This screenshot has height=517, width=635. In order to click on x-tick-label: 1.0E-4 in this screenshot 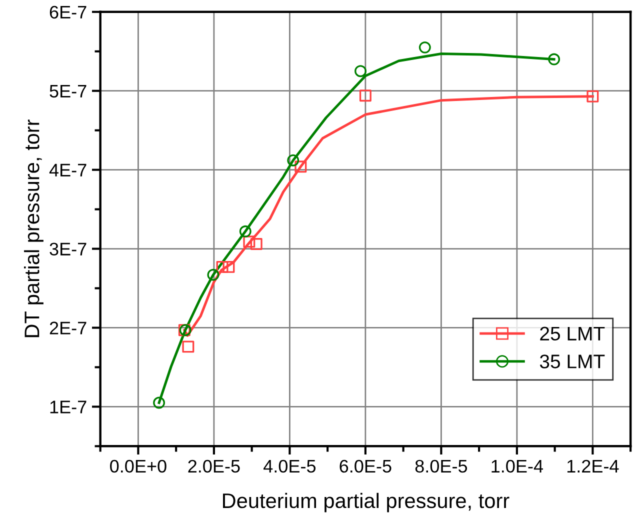, I will do `click(518, 466)`.